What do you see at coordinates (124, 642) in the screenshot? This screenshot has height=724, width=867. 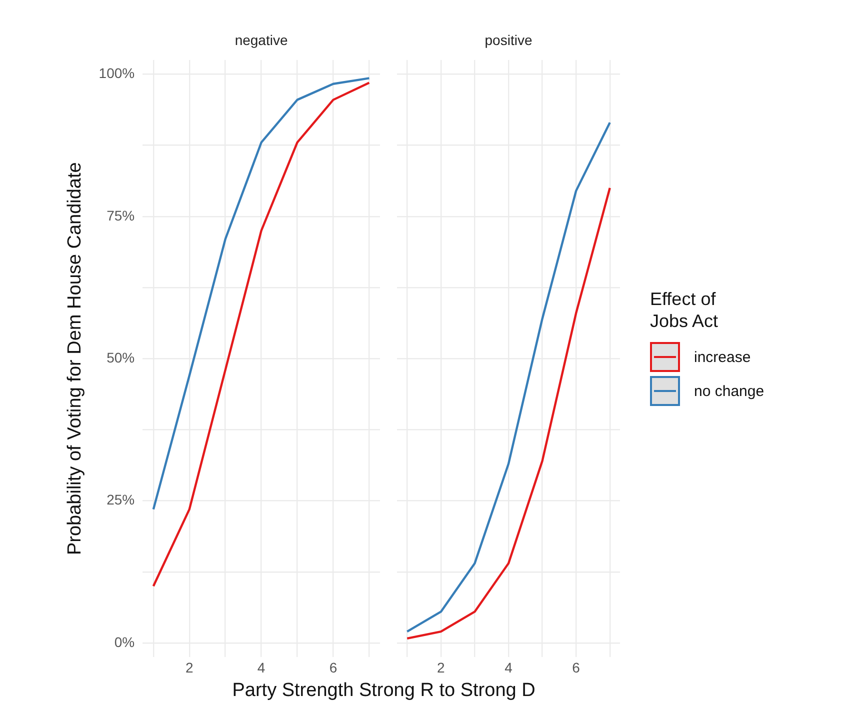 I see `y-tick-label: 0%` at bounding box center [124, 642].